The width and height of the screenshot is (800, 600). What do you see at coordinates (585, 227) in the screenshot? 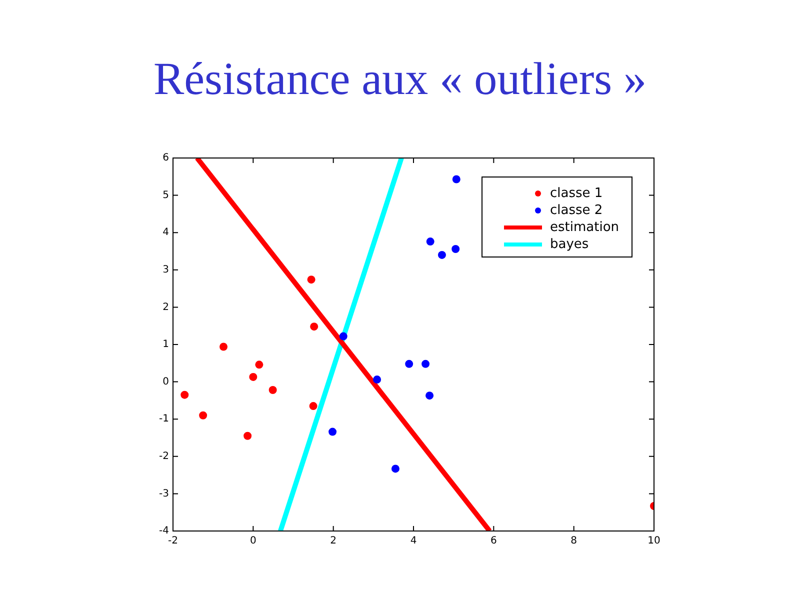
I see `legend-label: estimation` at bounding box center [585, 227].